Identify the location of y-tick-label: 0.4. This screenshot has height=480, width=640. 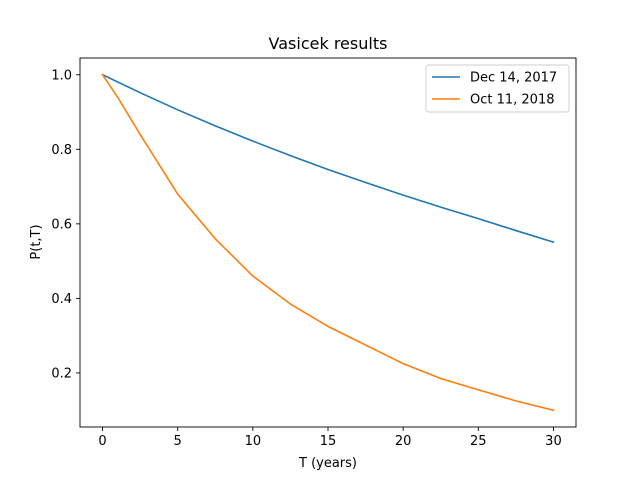
(61, 299).